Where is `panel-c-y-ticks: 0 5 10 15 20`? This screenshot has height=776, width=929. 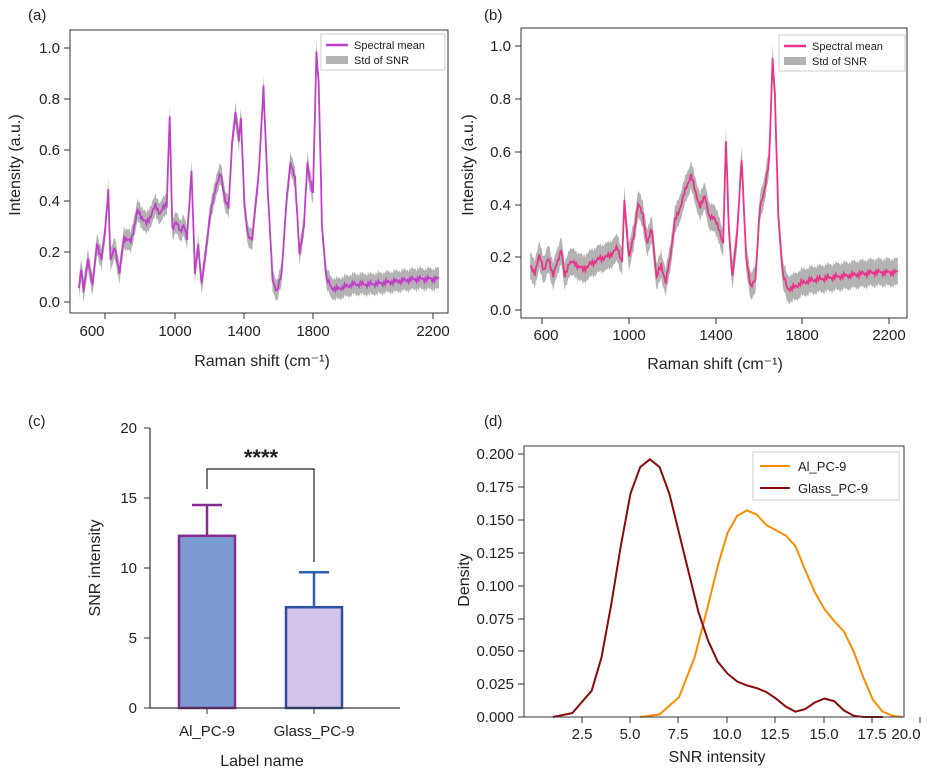
panel-c-y-ticks: 0 5 10 15 20 is located at coordinates (135, 568).